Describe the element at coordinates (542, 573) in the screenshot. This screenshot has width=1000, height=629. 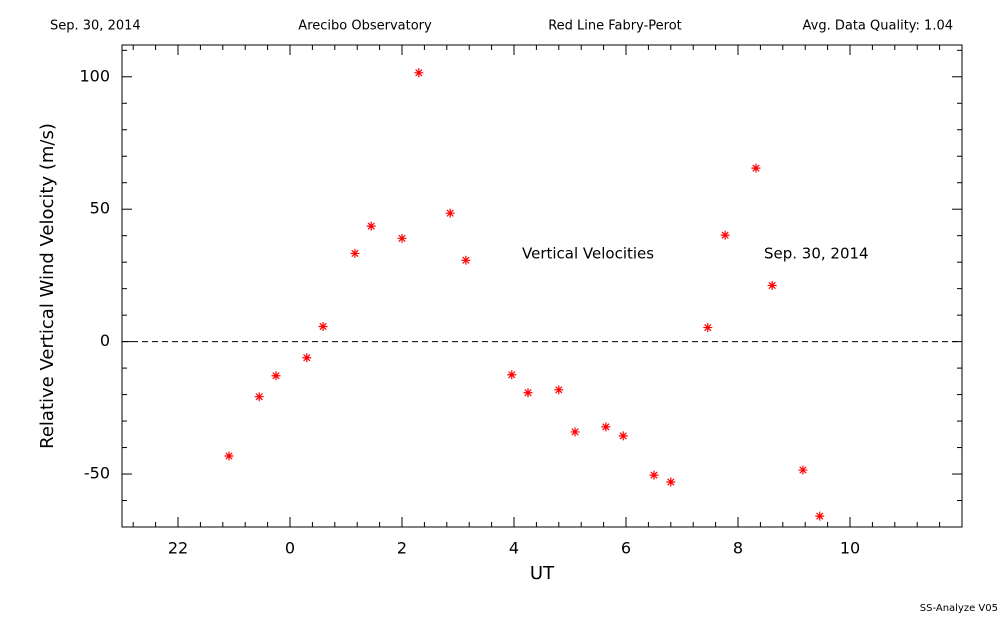
I see `x-axis-label: UT` at that location.